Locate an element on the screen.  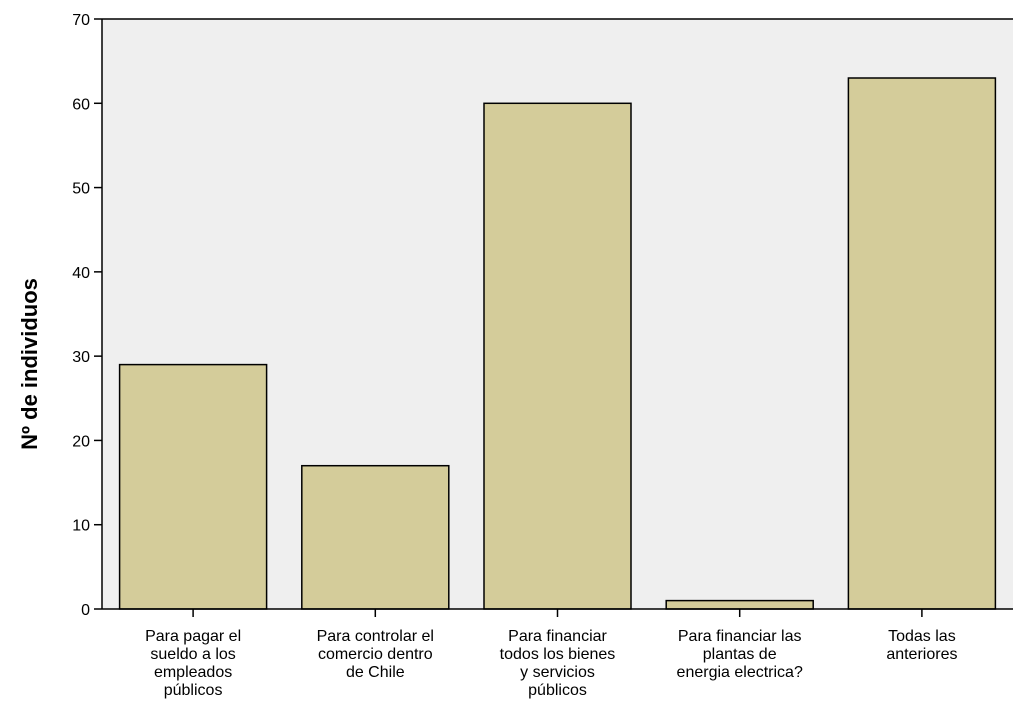
x-category-label-2: Para controlar el comercio dentro de Chile is located at coordinates (375, 654).